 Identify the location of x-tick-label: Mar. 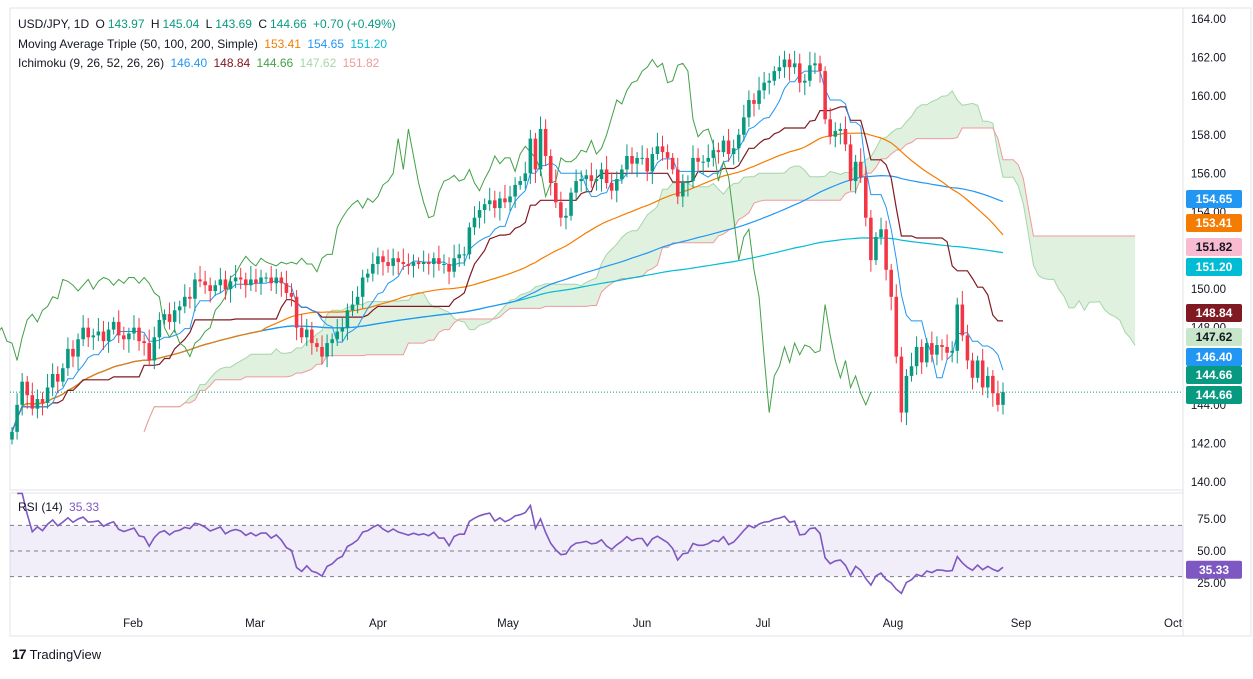
(255, 624).